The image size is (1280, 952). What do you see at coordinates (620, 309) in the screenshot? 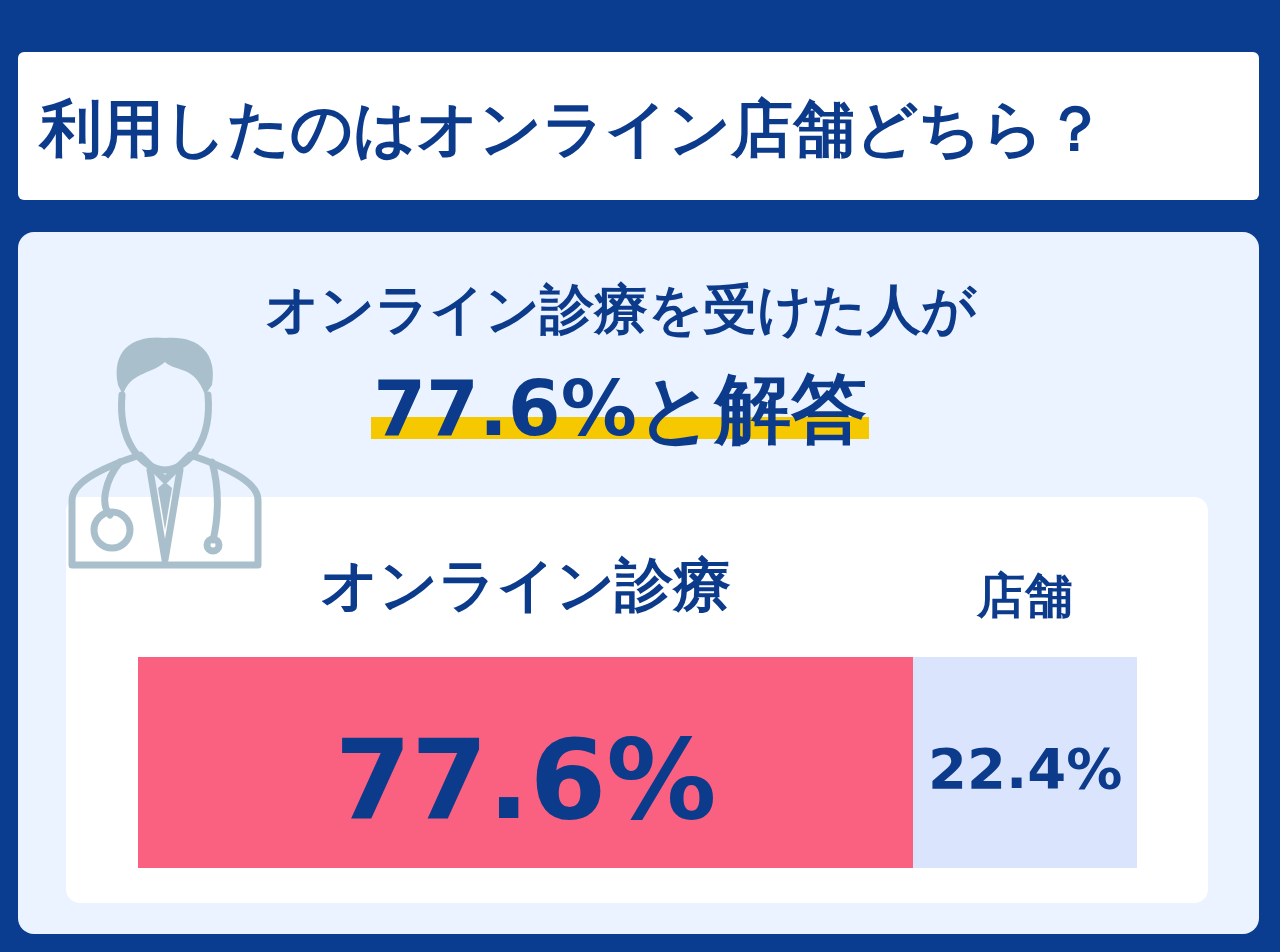
I see `chart-subtitle: オンライン診療を受けた人が` at bounding box center [620, 309].